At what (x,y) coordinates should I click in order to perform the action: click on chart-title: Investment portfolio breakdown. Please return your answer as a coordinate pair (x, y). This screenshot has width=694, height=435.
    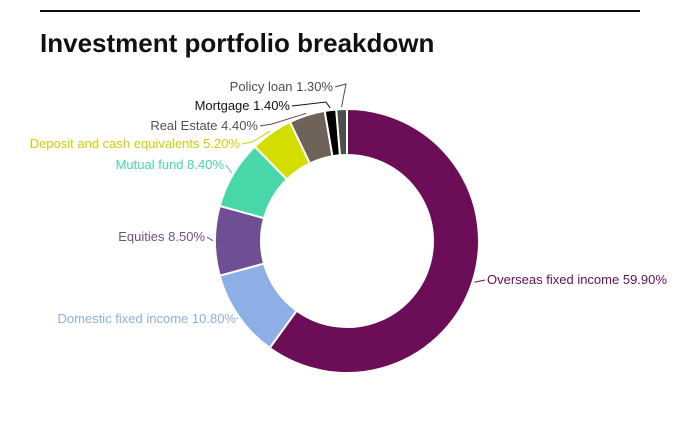
    Looking at the image, I should click on (237, 43).